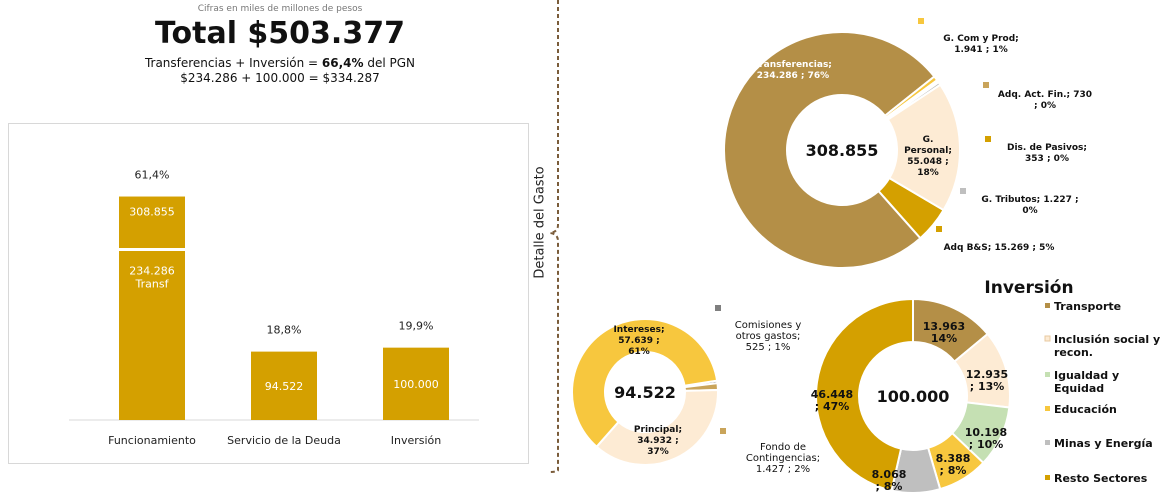  I want to click on donut-3-label-0-line-1: 14%, so click(944, 338).